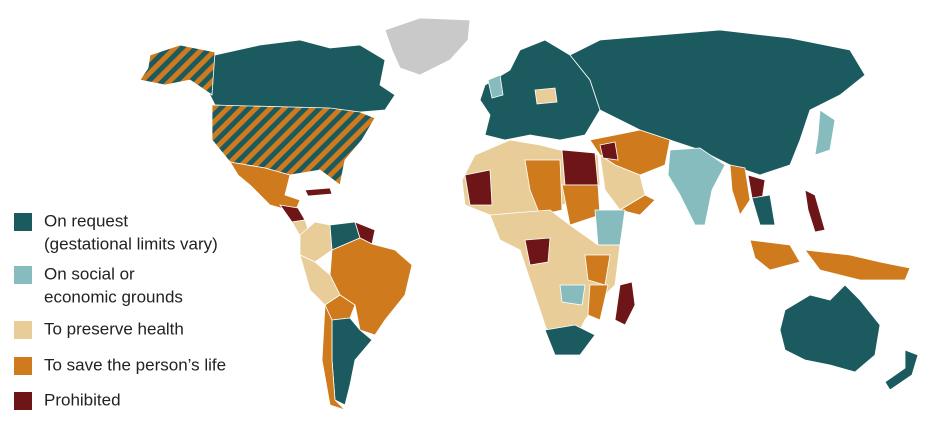 The width and height of the screenshot is (940, 440). What do you see at coordinates (625, 303) in the screenshot?
I see `madagascar` at bounding box center [625, 303].